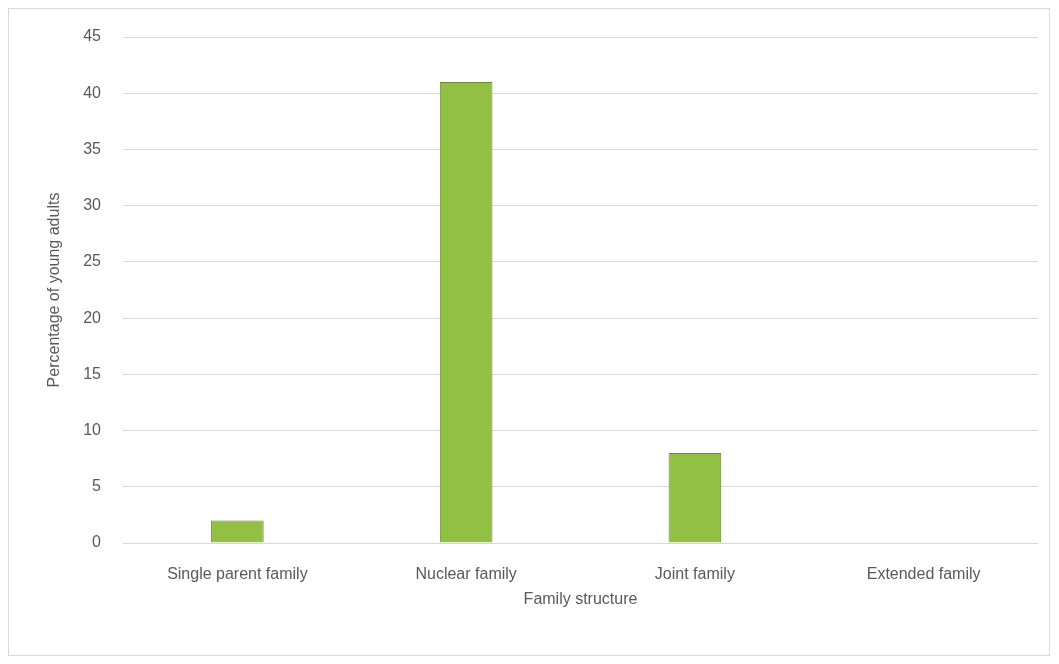 The width and height of the screenshot is (1059, 664). What do you see at coordinates (97, 486) in the screenshot?
I see `y-tick-label: 5` at bounding box center [97, 486].